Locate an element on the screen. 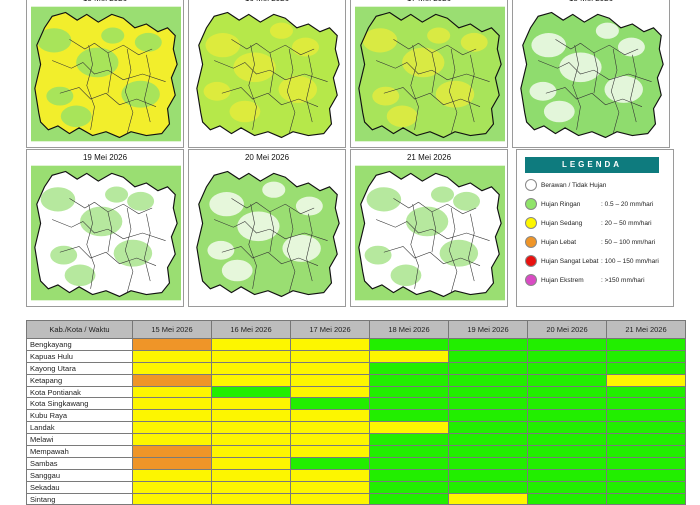 This screenshot has width=700, height=505. map-panel: 21 Mei 2026 is located at coordinates (429, 228).